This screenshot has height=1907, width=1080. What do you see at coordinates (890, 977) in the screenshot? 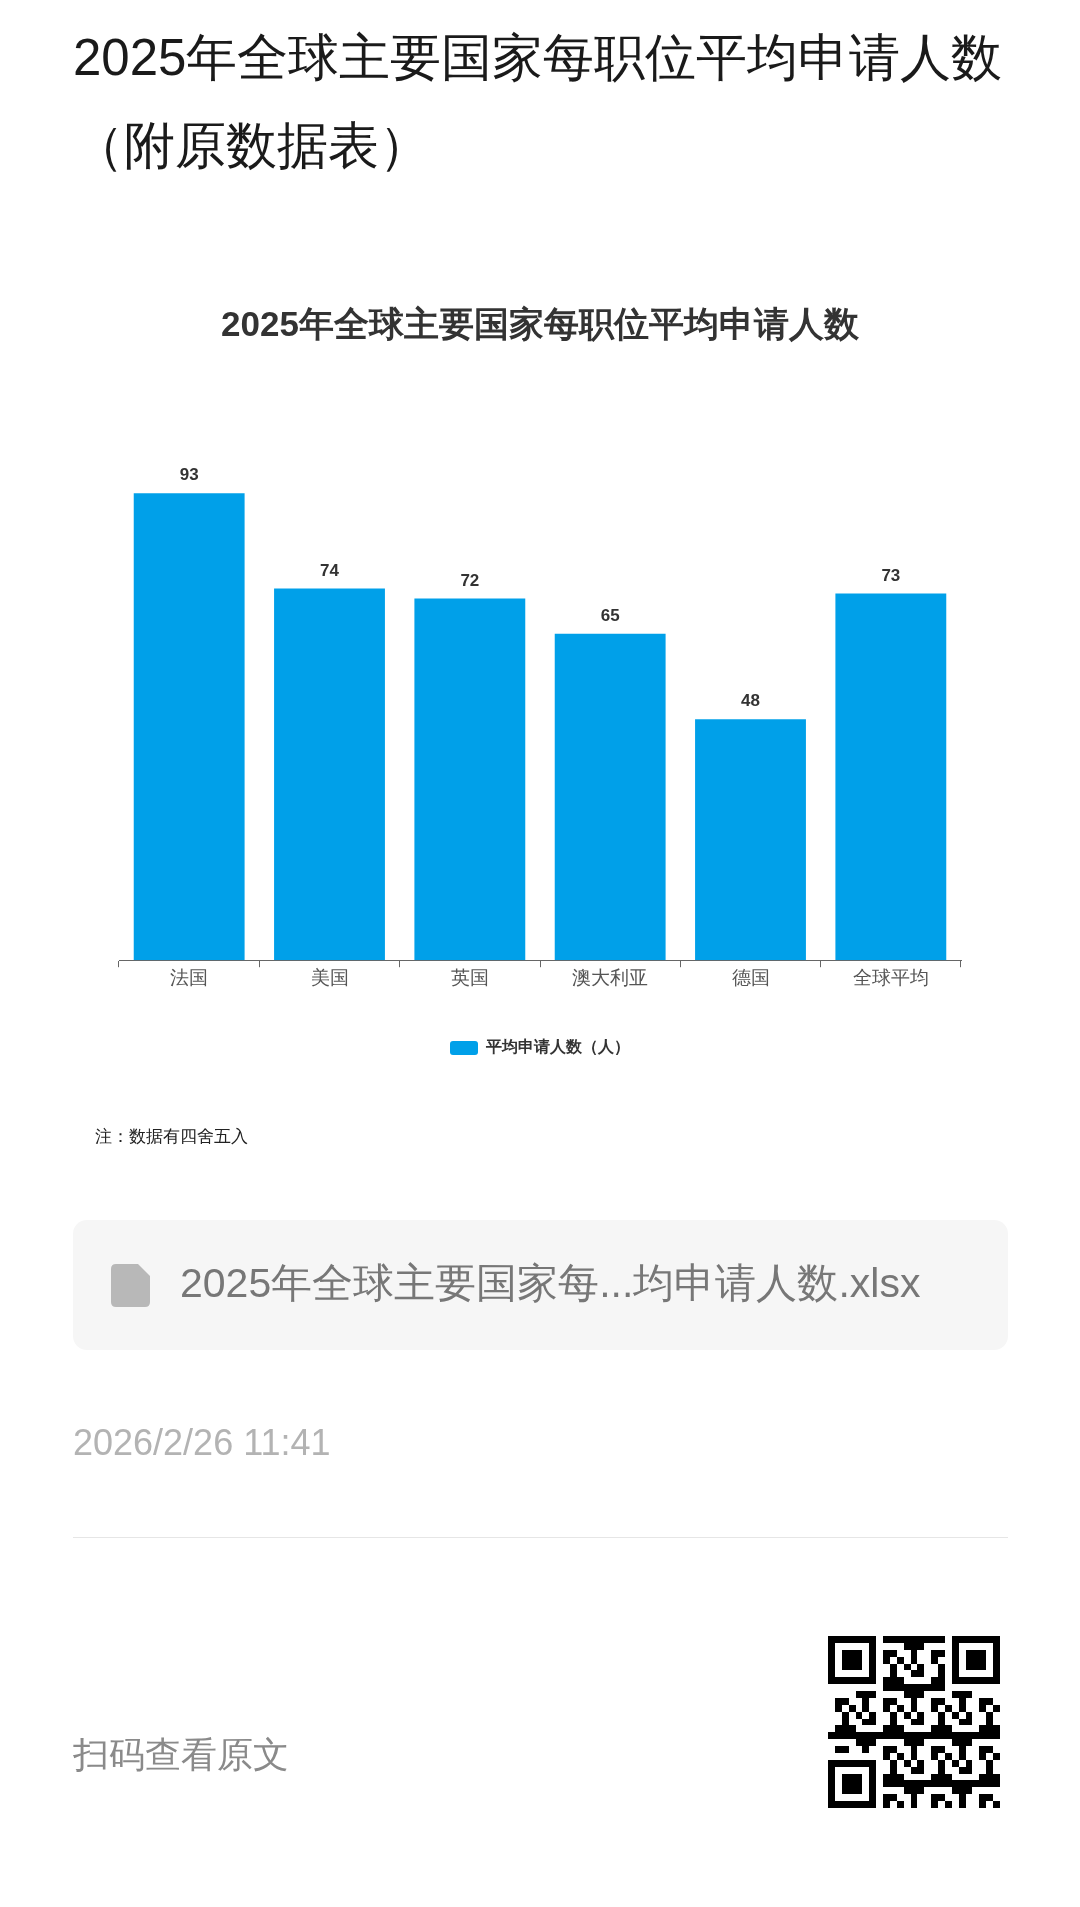
I see `x-tick-label: 全球平均` at bounding box center [890, 977].